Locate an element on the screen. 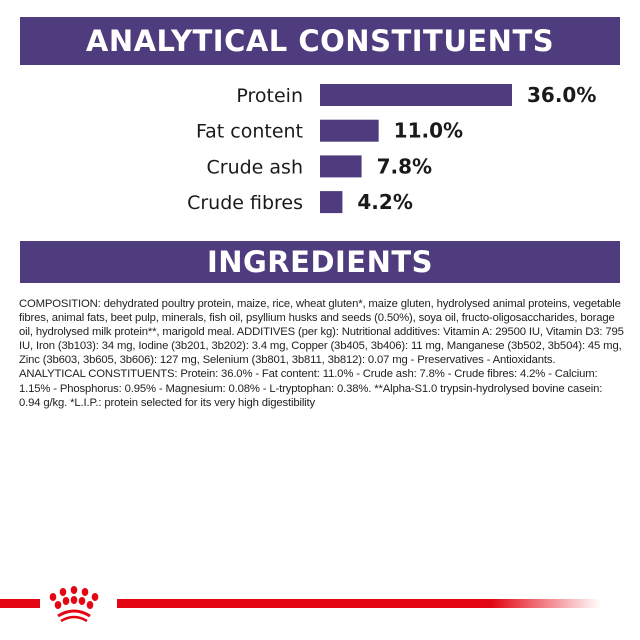 The width and height of the screenshot is (640, 640). category-label: Protein is located at coordinates (269, 96).